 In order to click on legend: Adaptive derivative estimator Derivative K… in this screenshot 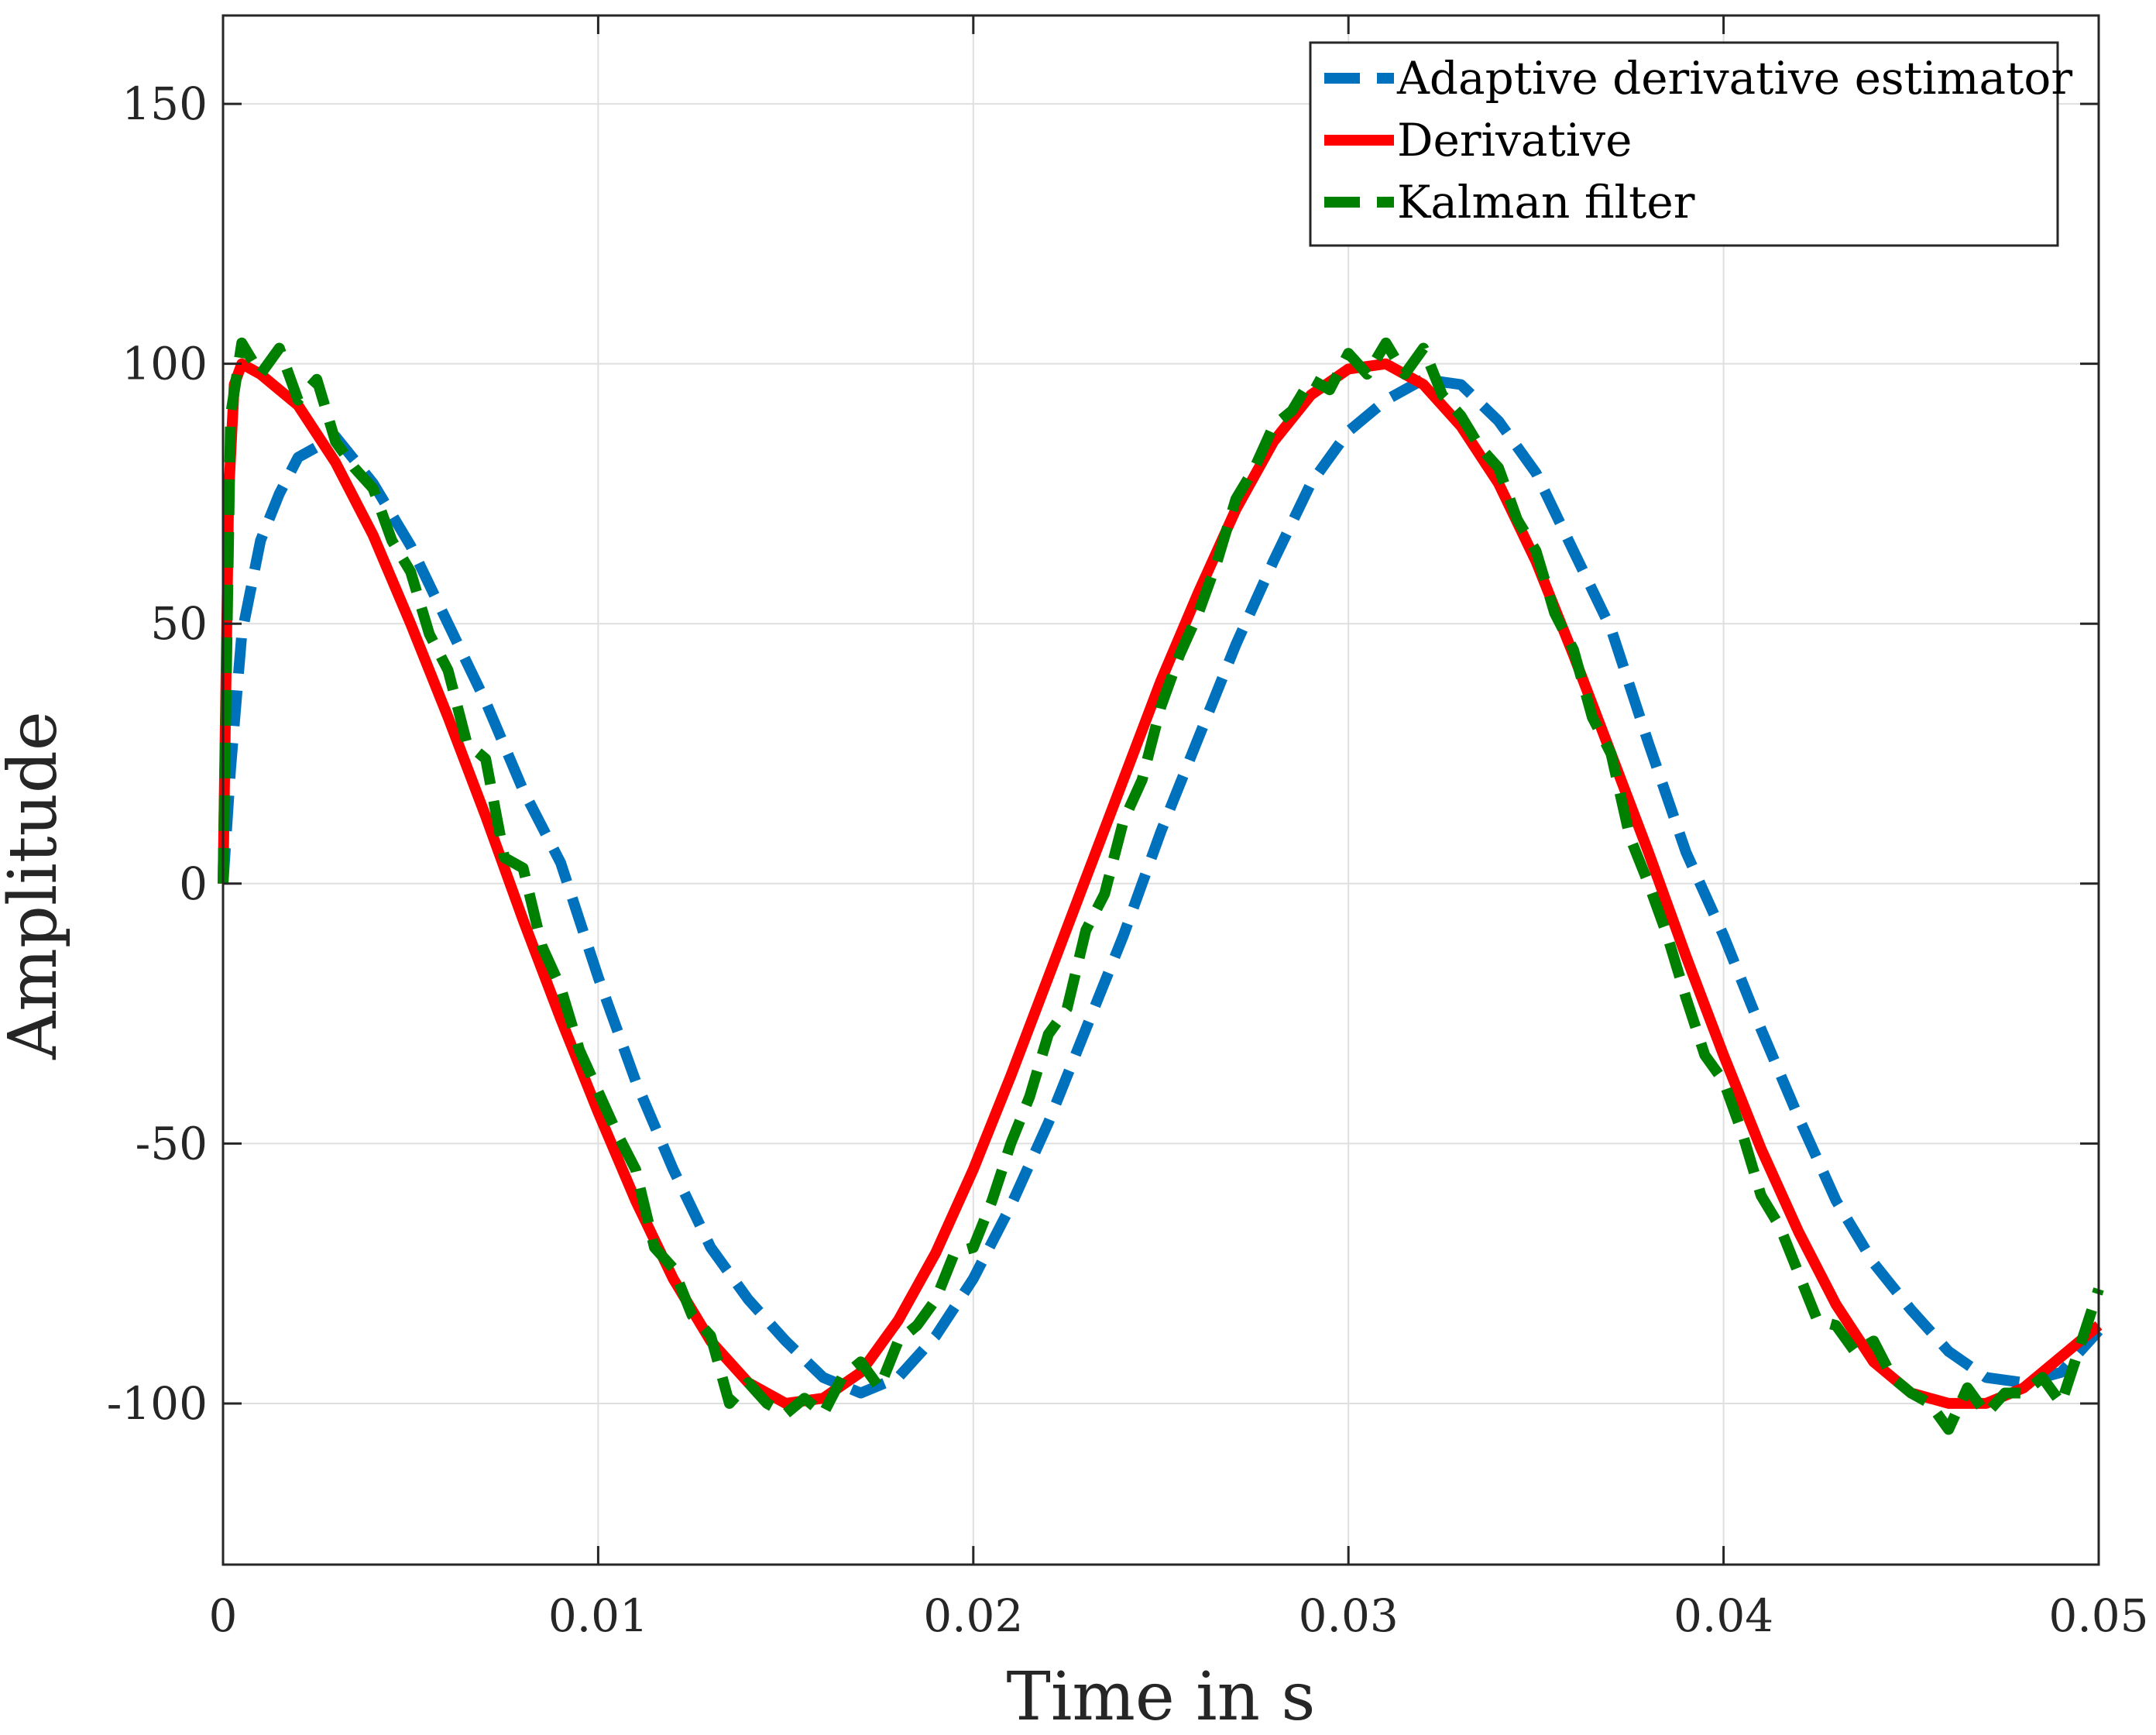, I will do `click(1691, 144)`.